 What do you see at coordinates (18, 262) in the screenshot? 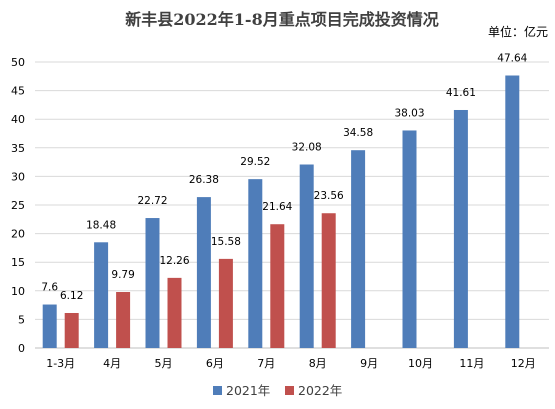
I see `y-tick-label: 15` at bounding box center [18, 262].